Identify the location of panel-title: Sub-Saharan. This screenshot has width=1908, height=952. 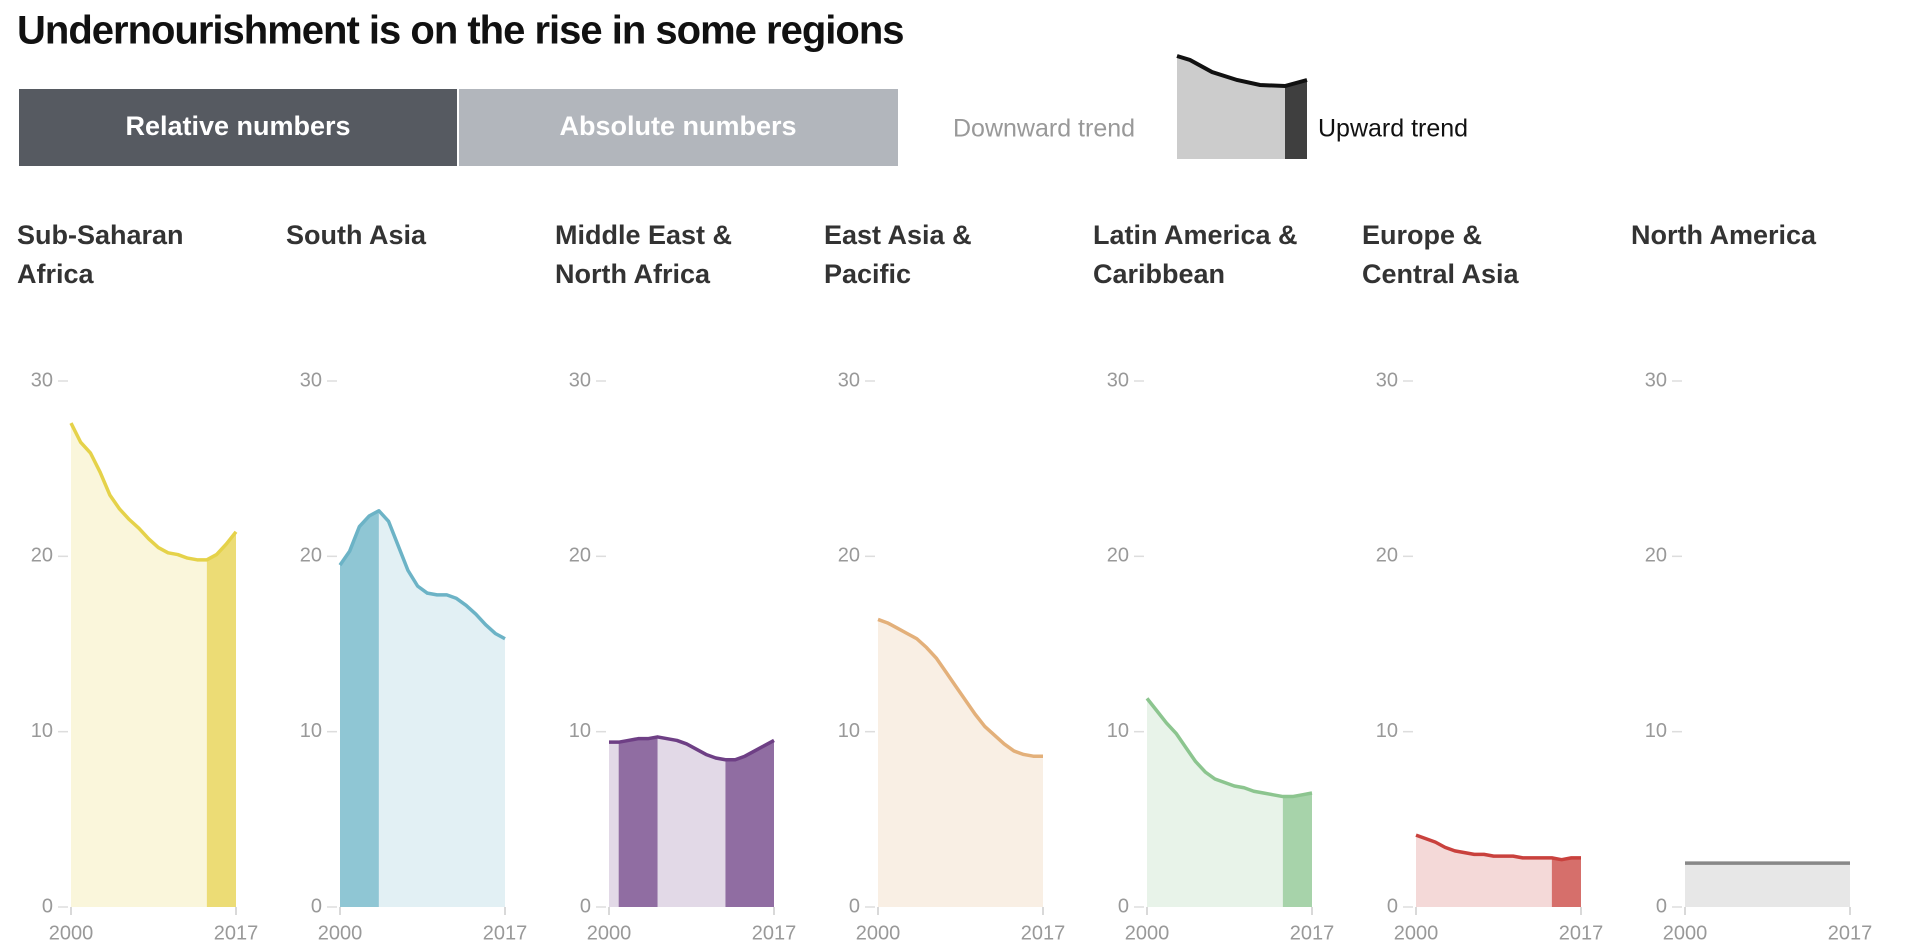
(100, 235).